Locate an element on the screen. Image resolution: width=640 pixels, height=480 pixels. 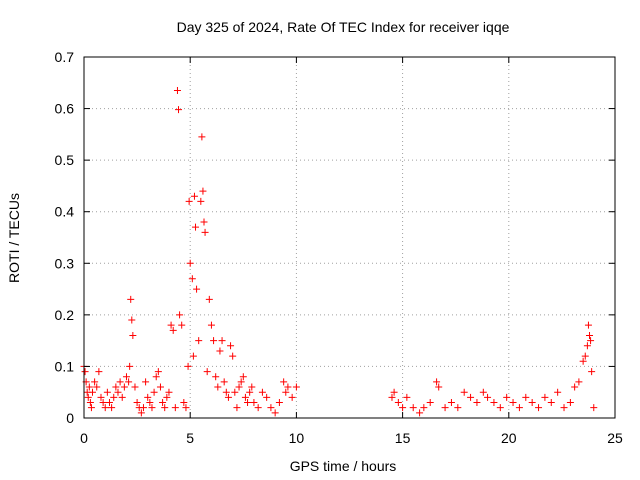
y-tick-label: 0.3 is located at coordinates (65, 263).